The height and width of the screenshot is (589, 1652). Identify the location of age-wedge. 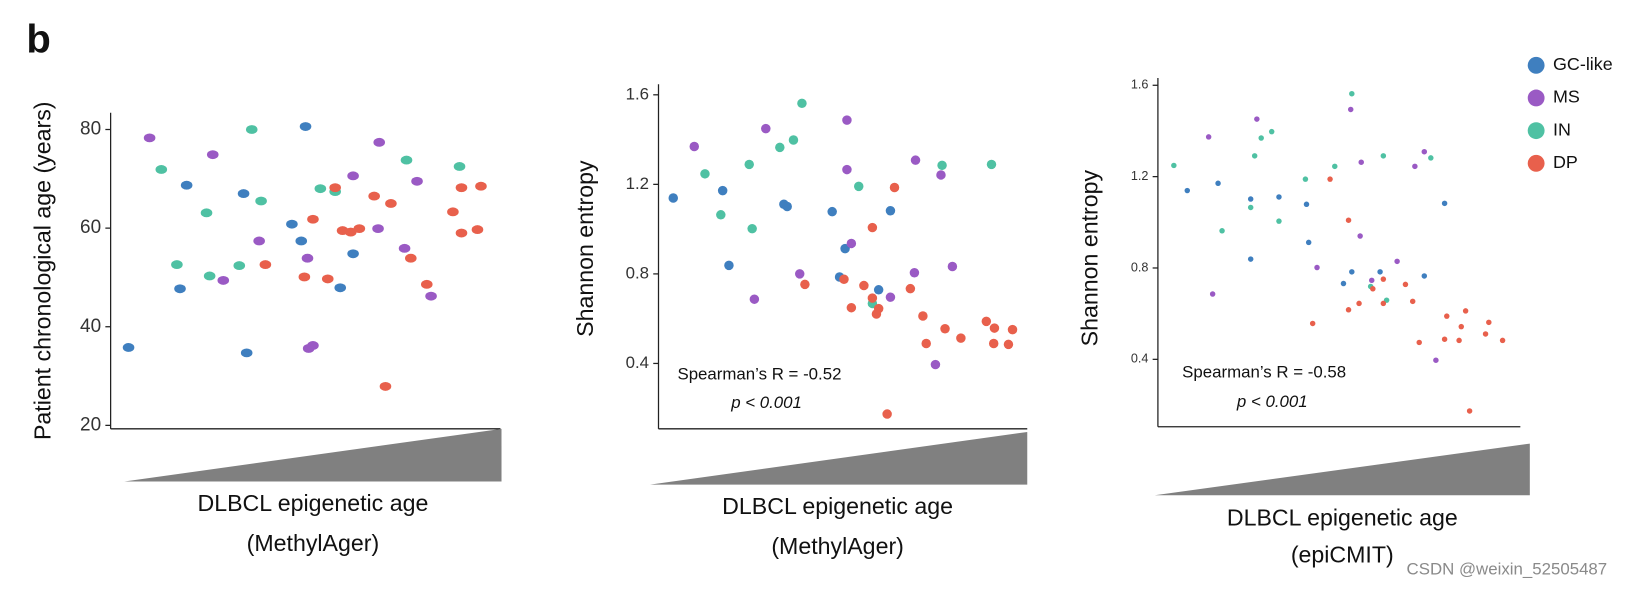
(313, 455).